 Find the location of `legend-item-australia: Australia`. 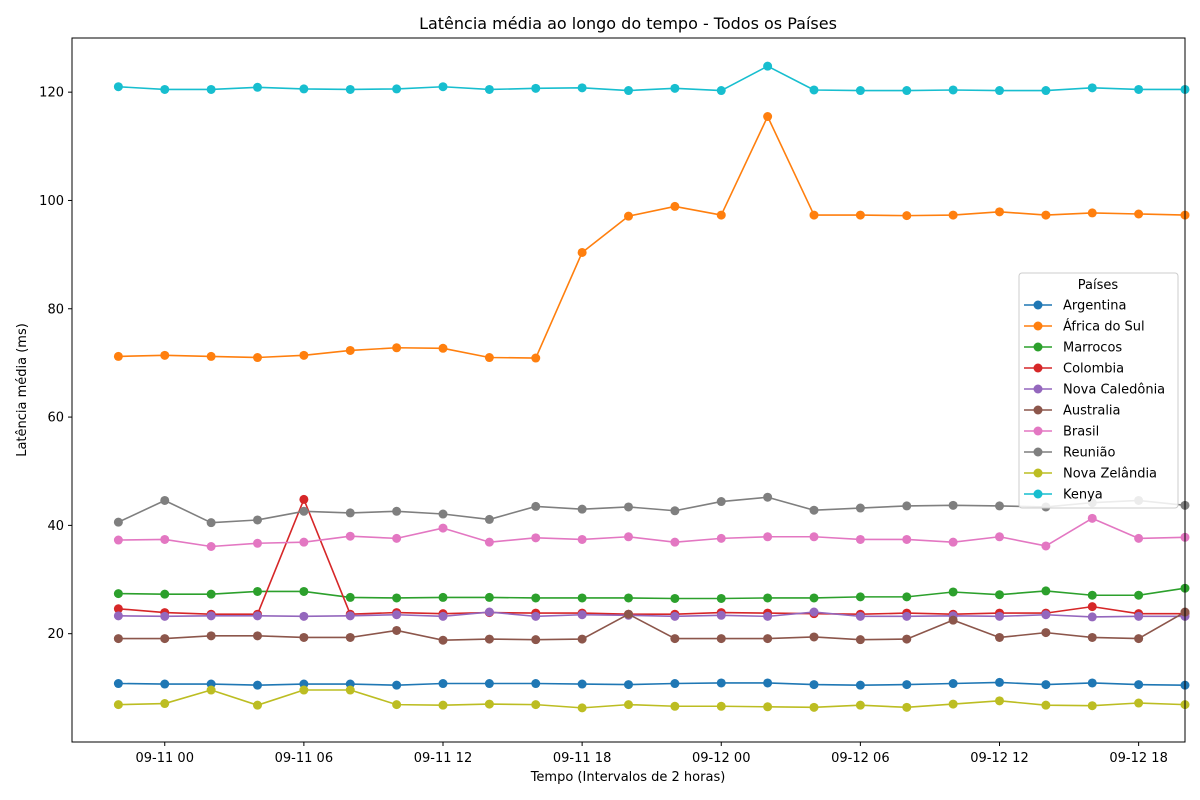

legend-item-australia: Australia is located at coordinates (1072, 411).